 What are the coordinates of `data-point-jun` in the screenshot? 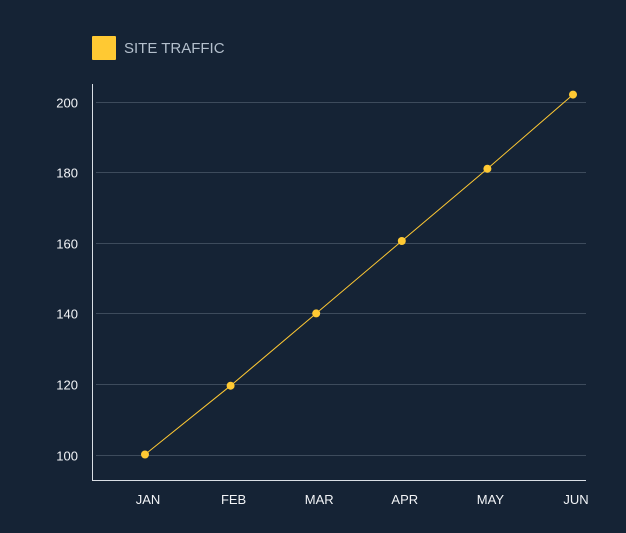 It's located at (573, 94).